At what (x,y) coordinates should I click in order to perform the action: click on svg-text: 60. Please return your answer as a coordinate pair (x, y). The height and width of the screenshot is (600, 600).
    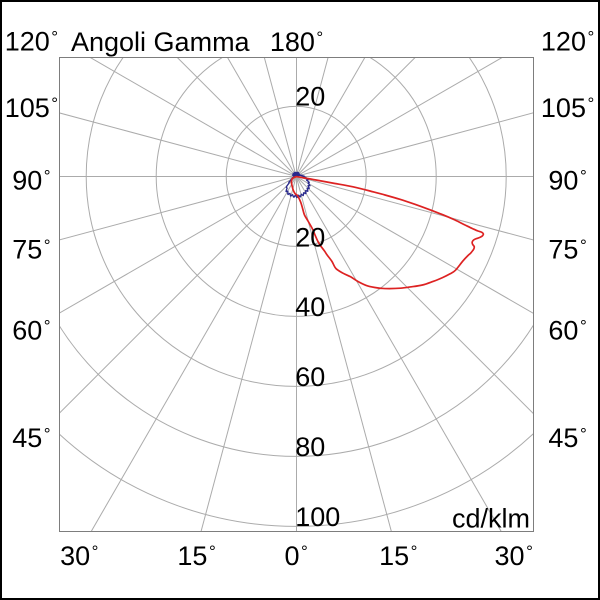
    Looking at the image, I should click on (310, 377).